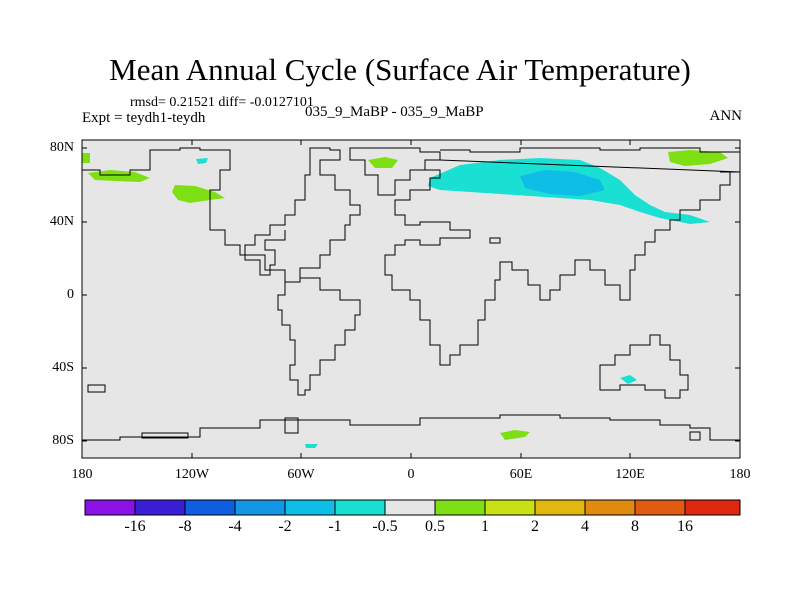  I want to click on coast-south-america, so click(319, 336).